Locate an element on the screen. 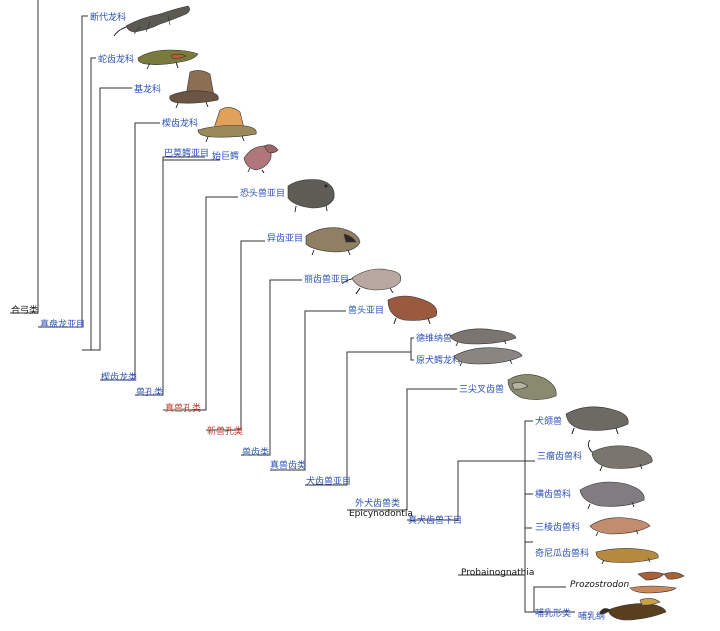 This screenshot has width=720, height=631. traversodont-illustration is located at coordinates (620, 455).